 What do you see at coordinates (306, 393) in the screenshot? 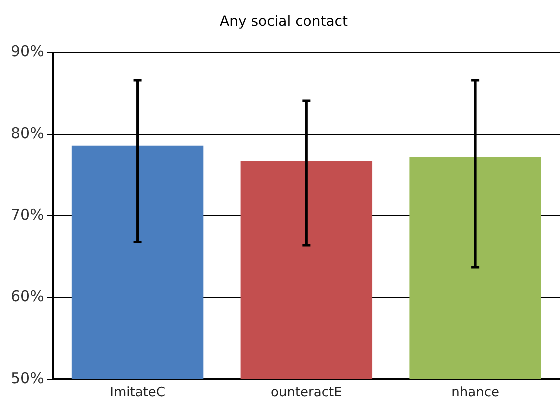
I see `x-tick-label: ounteractE` at bounding box center [306, 393].